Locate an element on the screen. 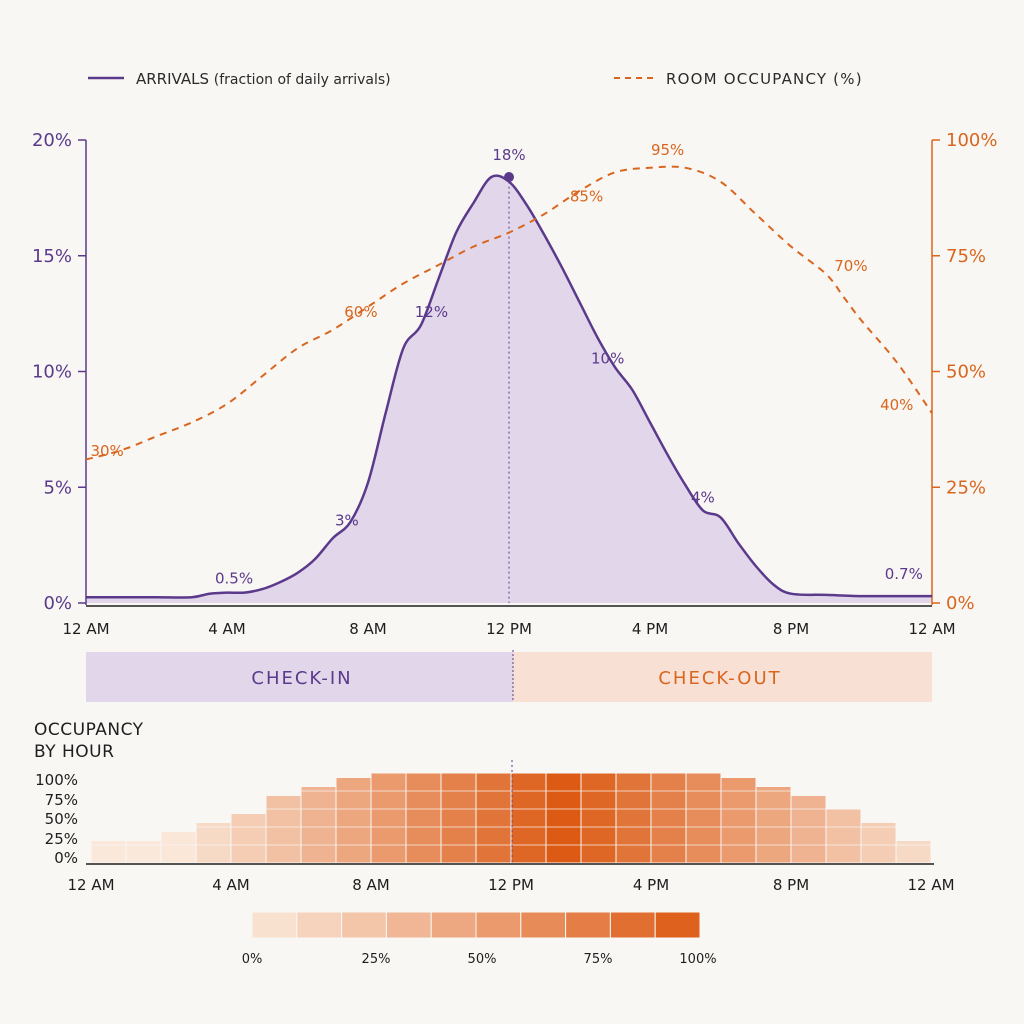  check-out-label: CHECK-OUT is located at coordinates (719, 678).